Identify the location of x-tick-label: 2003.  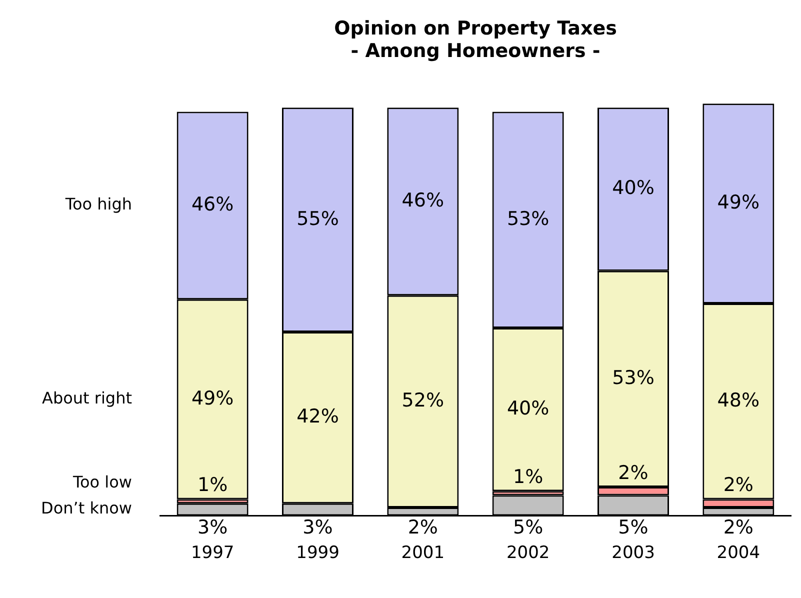
(633, 553).